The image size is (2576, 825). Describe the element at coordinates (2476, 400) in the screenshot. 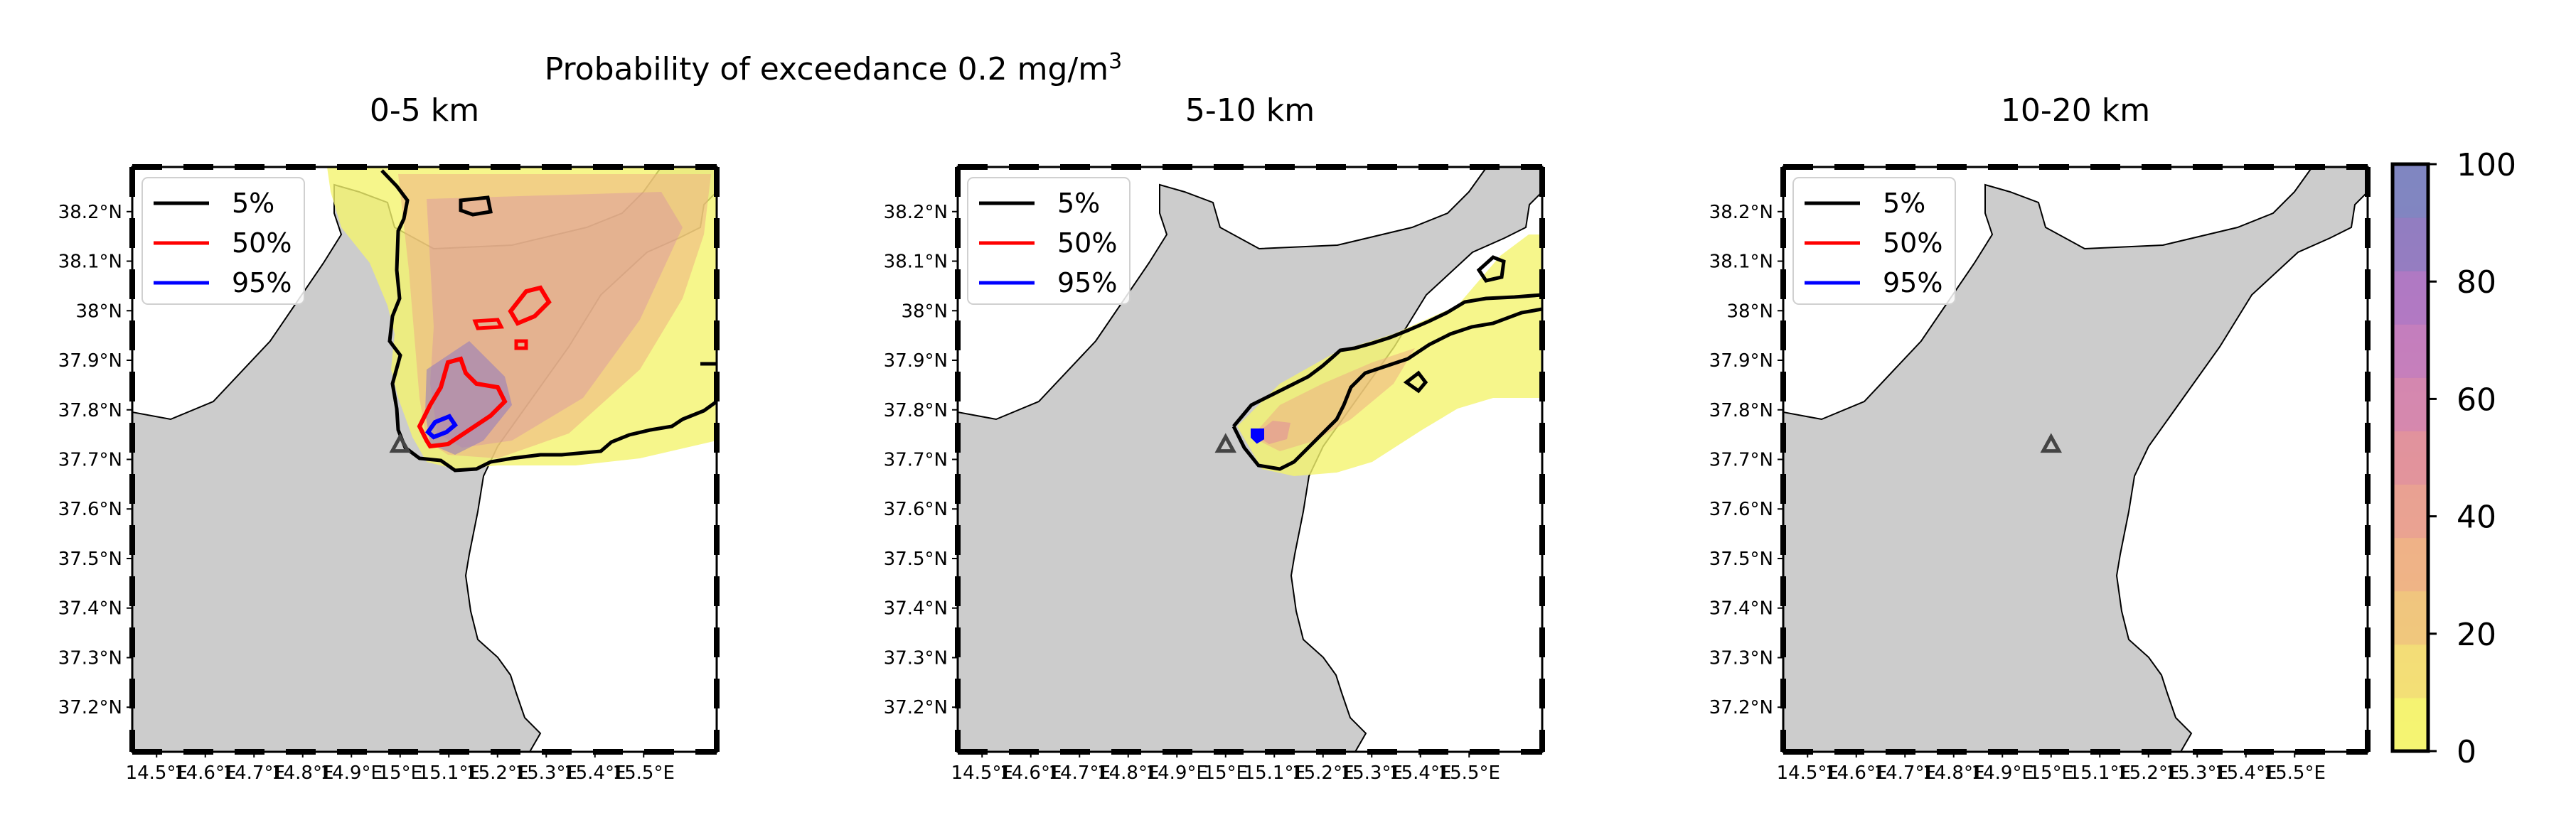

I see `colorbar-tick-label: 60` at that location.